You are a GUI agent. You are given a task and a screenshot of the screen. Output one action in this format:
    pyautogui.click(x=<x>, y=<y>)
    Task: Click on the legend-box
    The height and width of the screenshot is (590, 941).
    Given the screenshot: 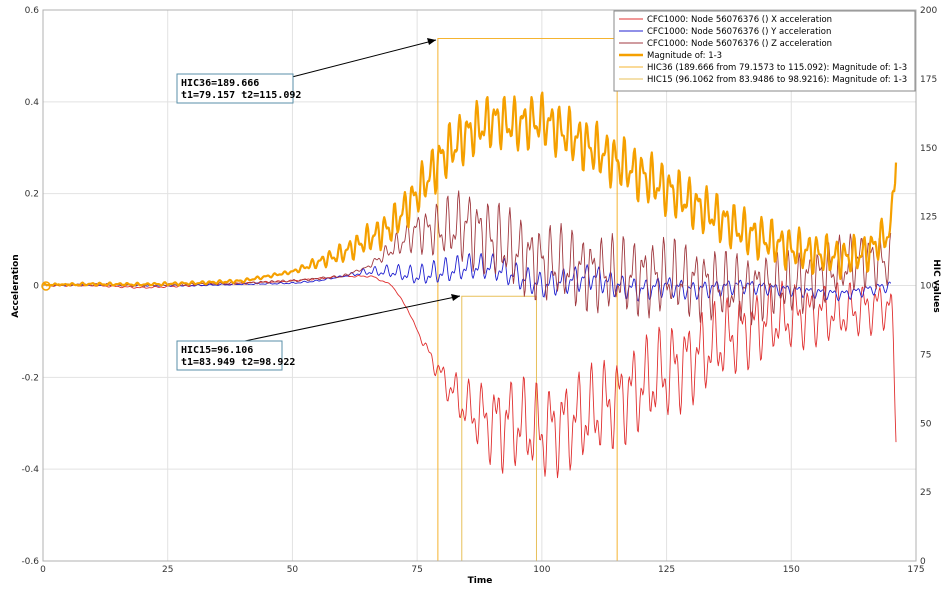 What is the action you would take?
    pyautogui.click(x=764, y=51)
    